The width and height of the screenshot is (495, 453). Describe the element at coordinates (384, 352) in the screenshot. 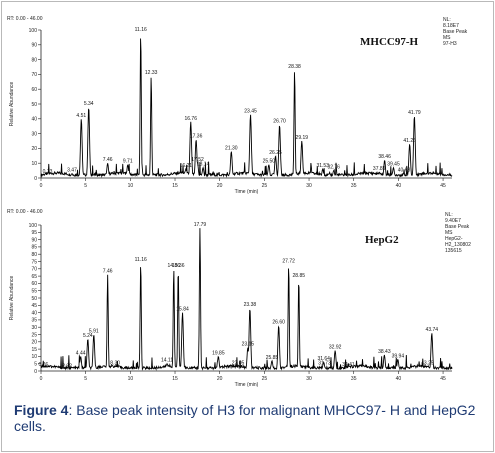

I see `peak-label: 38.43` at that location.